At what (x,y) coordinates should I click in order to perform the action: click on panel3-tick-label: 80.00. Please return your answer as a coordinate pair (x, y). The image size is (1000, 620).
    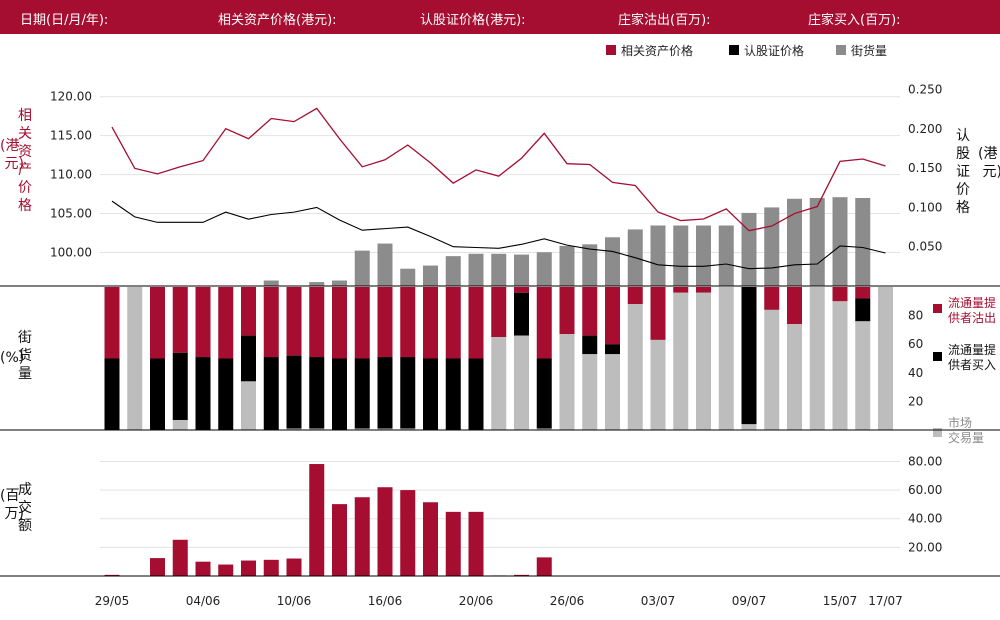
    Looking at the image, I should click on (925, 461).